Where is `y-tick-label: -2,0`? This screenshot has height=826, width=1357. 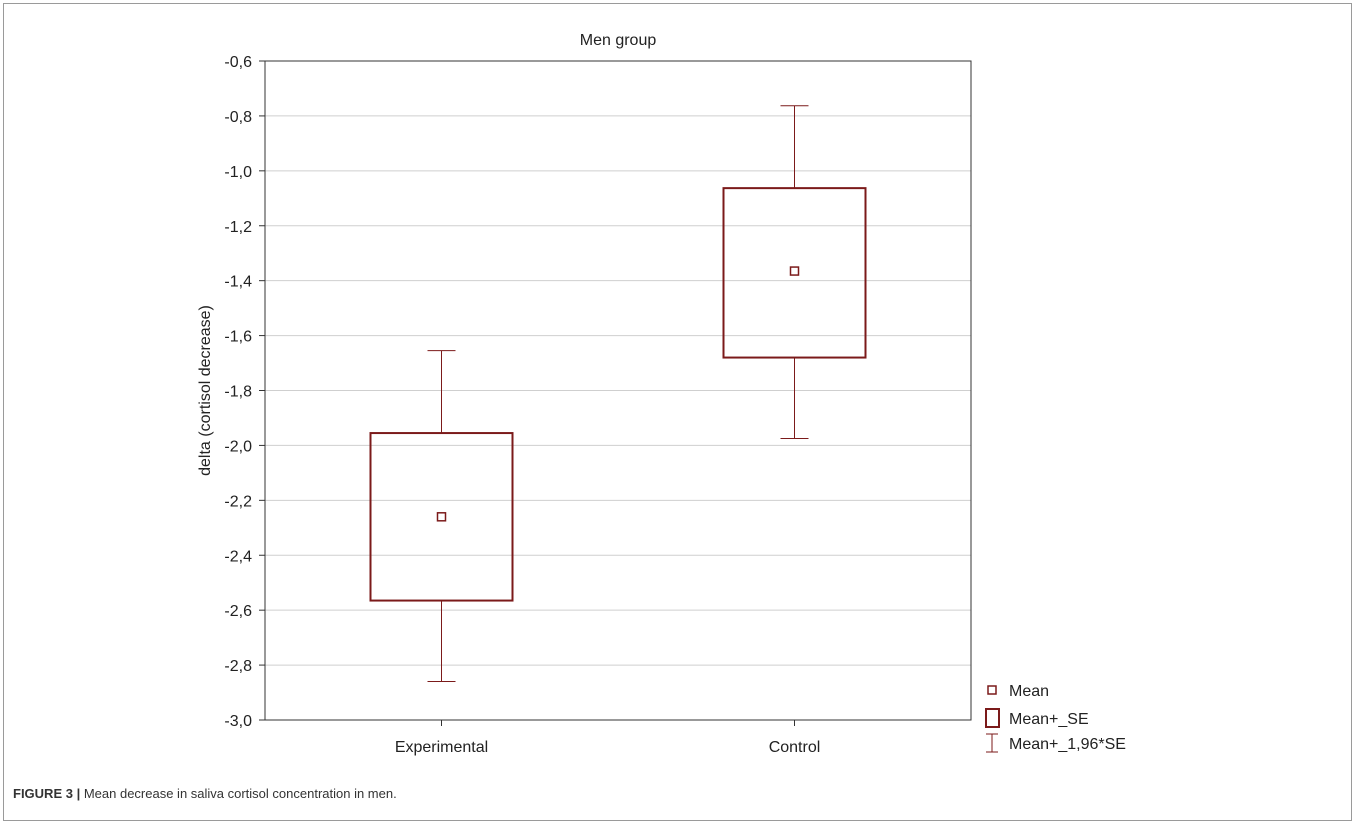
y-tick-label: -2,0 is located at coordinates (238, 446).